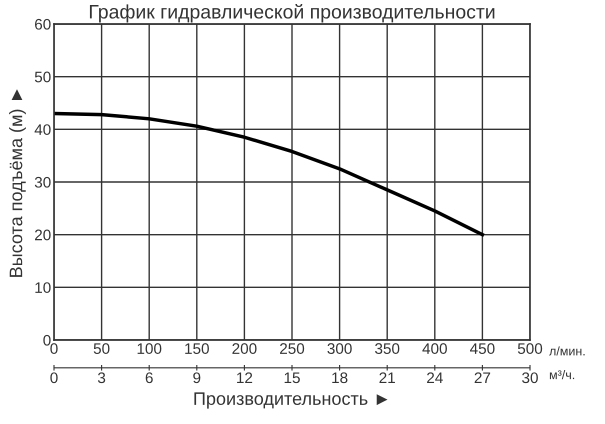  What do you see at coordinates (43, 235) in the screenshot?
I see `y-tick-label: 20` at bounding box center [43, 235].